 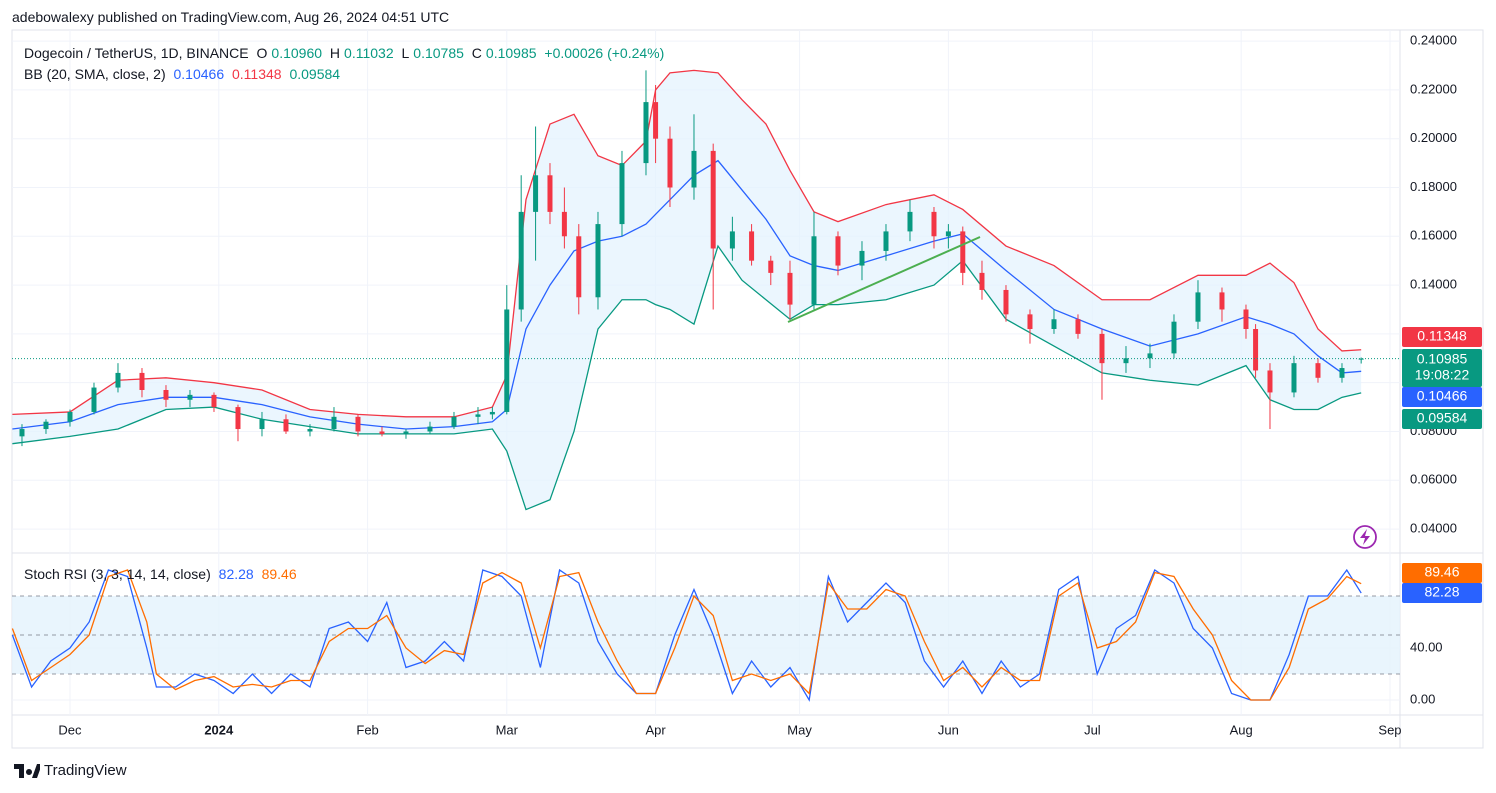 What do you see at coordinates (1389, 729) in the screenshot?
I see `x-tick-label: Sep` at bounding box center [1389, 729].